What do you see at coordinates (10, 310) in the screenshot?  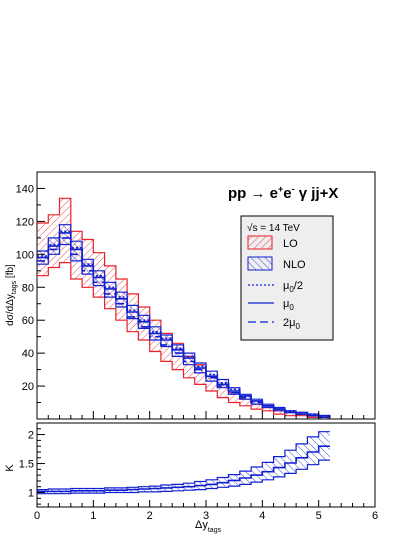 I see `main-y-label-main: dσ/dΔy` at bounding box center [10, 310].